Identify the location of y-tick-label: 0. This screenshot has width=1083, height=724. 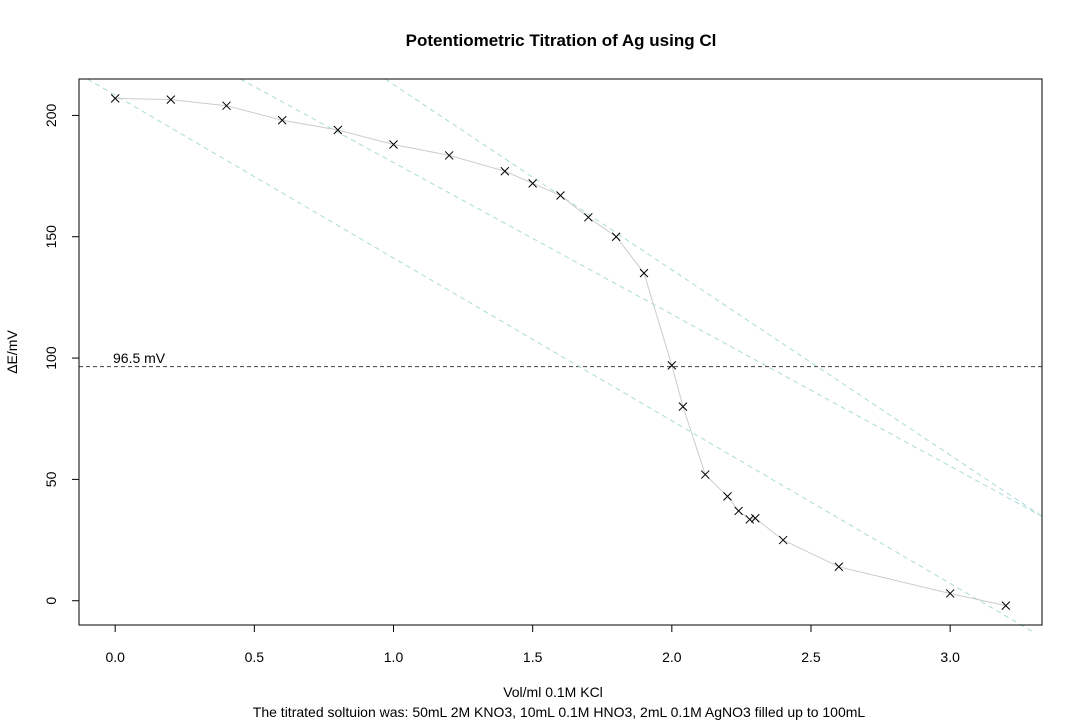
(51, 601).